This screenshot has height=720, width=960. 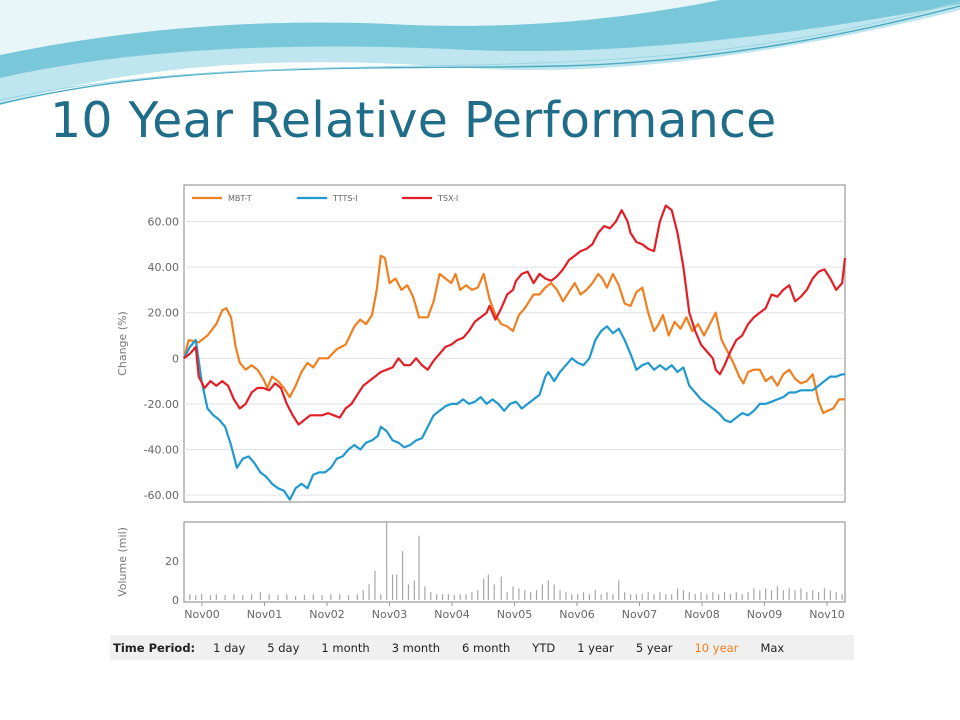 What do you see at coordinates (345, 647) in the screenshot?
I see `time-period-1-month: 1 month` at bounding box center [345, 647].